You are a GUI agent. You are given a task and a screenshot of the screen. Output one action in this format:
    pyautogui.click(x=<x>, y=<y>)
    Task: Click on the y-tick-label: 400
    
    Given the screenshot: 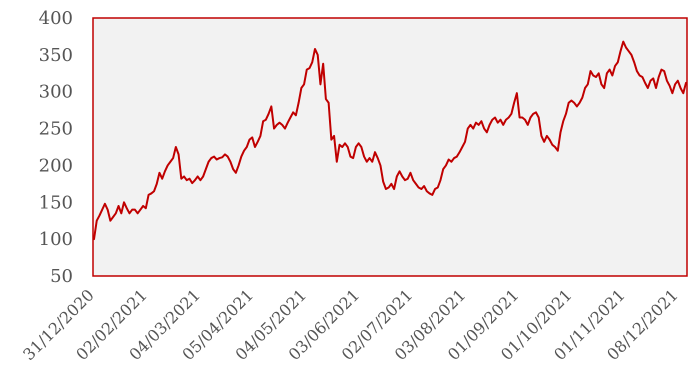 What is the action you would take?
    pyautogui.click(x=56, y=18)
    